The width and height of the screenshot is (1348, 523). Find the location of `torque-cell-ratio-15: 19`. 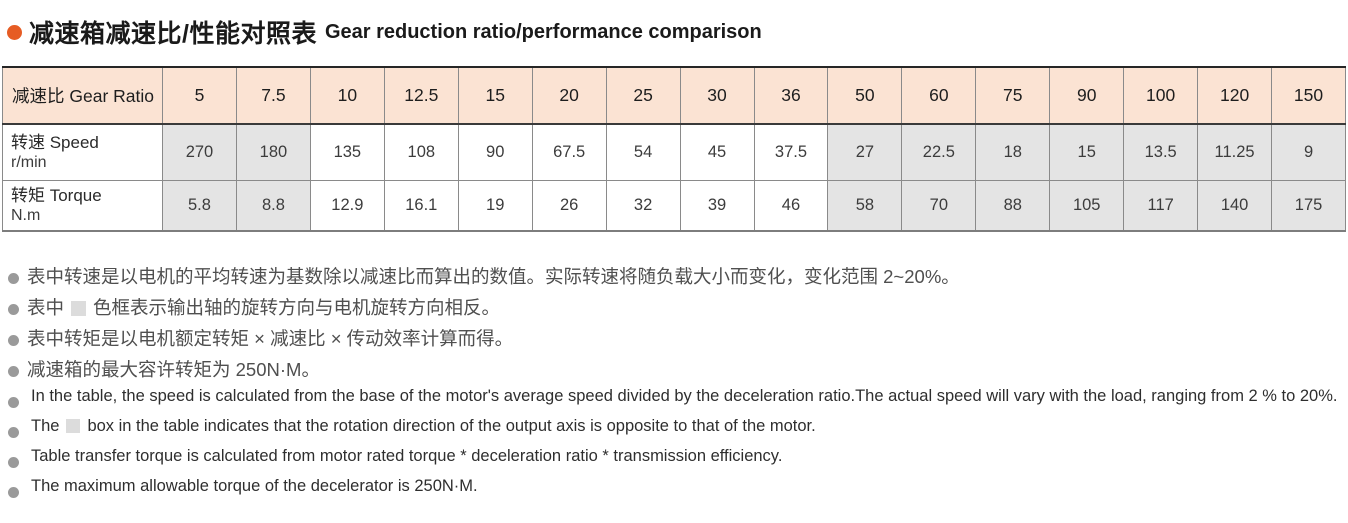

torque-cell-ratio-15: 19 is located at coordinates (495, 205).